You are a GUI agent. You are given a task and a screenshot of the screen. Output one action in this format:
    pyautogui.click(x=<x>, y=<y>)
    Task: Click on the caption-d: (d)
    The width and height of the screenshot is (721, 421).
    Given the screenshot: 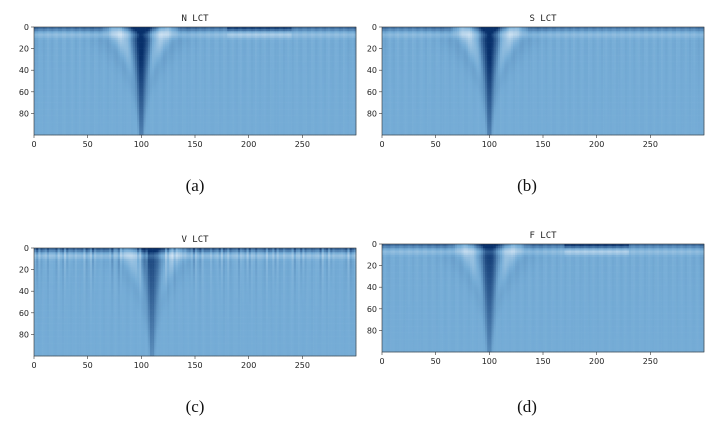 What is the action you would take?
    pyautogui.click(x=527, y=407)
    